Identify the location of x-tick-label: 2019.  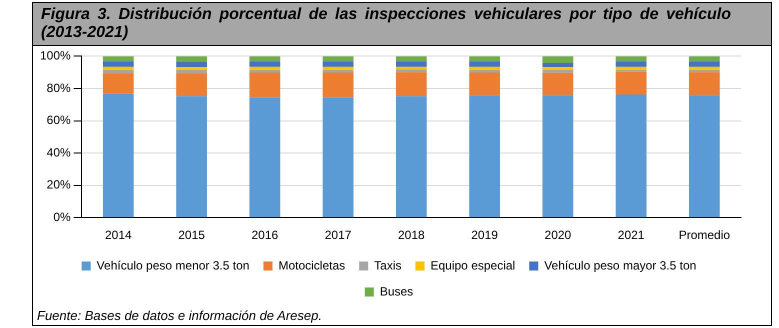
(484, 235).